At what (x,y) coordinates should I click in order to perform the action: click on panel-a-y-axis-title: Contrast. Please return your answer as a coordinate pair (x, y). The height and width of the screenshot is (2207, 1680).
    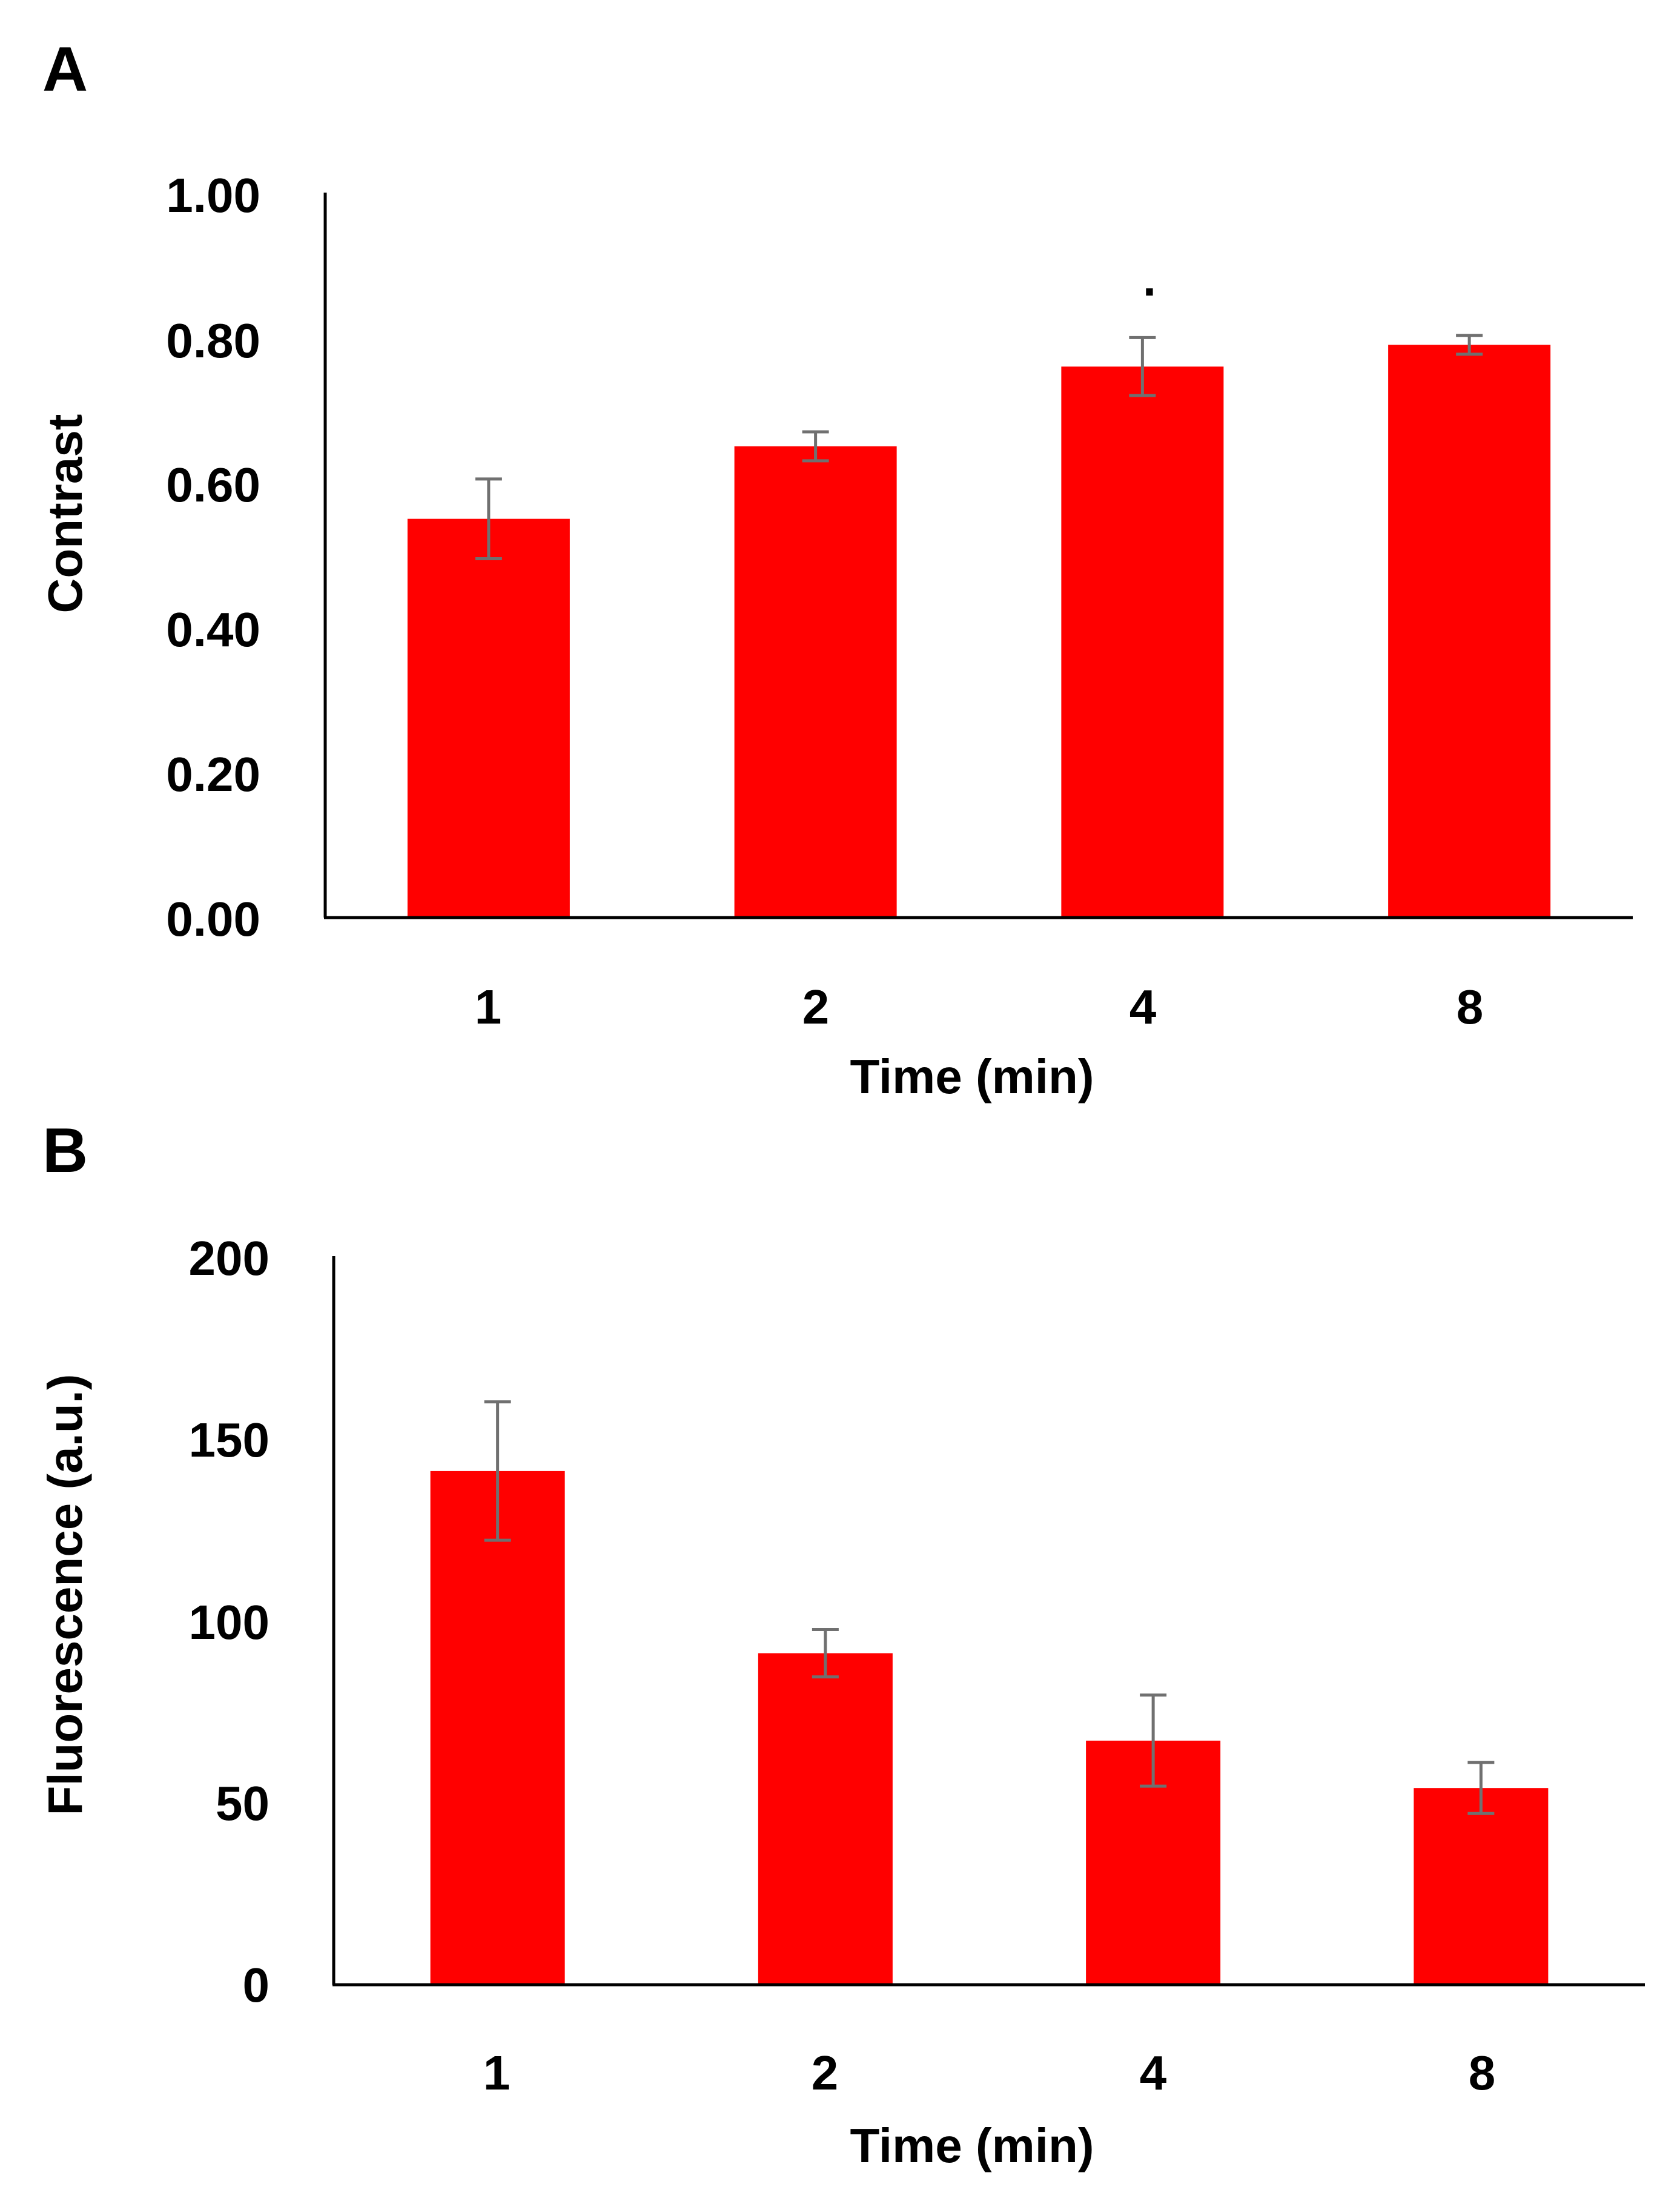
    Looking at the image, I should click on (65, 514).